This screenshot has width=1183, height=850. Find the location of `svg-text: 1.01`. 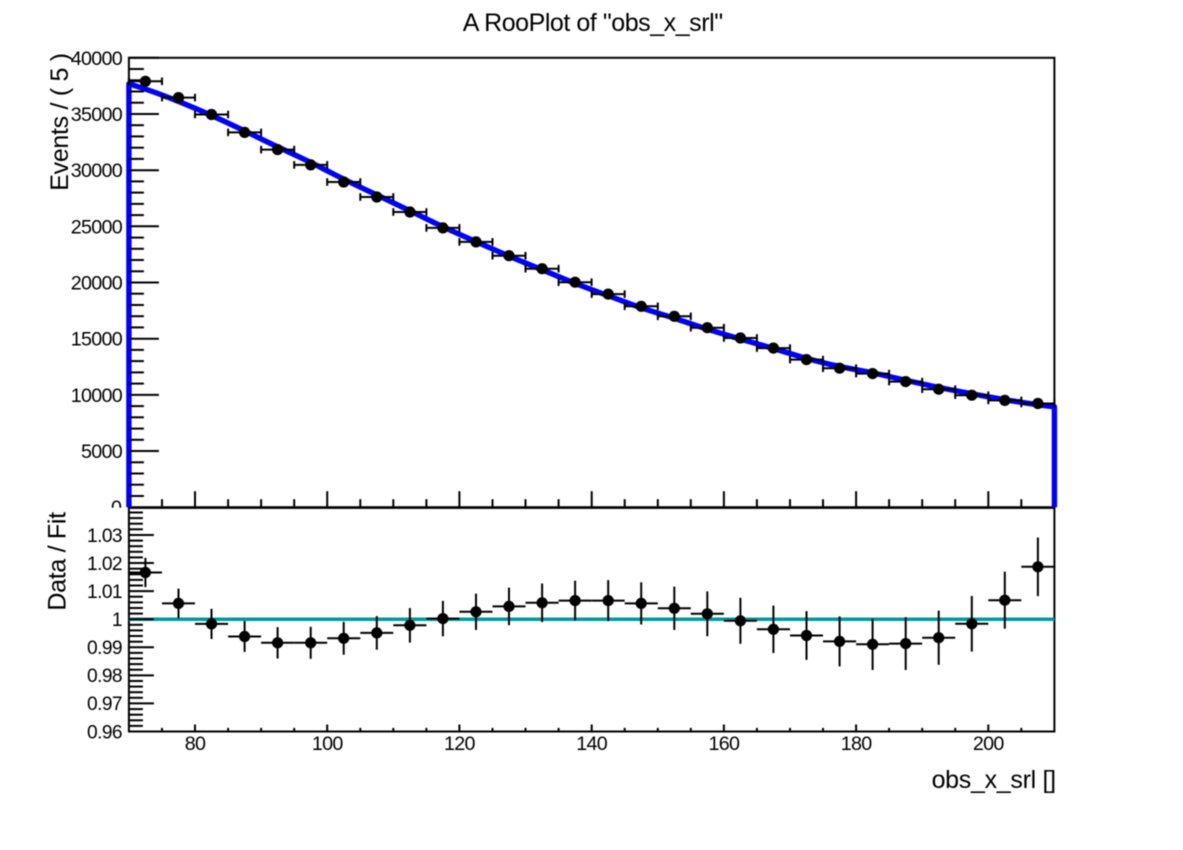

svg-text: 1.01 is located at coordinates (104, 592).